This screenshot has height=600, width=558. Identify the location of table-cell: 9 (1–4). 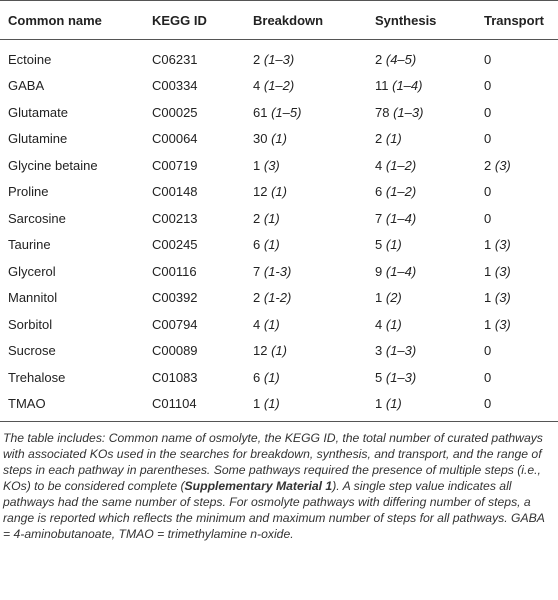
(421, 271).